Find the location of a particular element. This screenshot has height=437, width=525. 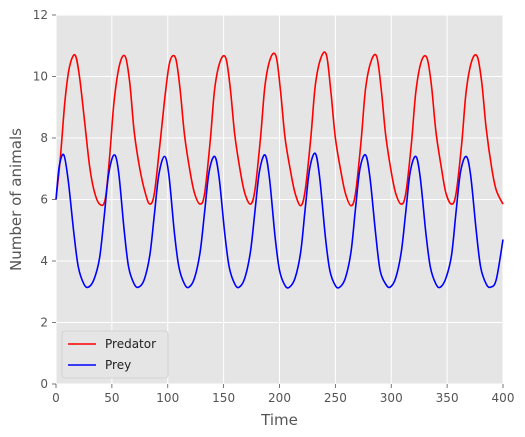

x-tick-label: 350 is located at coordinates (447, 398).